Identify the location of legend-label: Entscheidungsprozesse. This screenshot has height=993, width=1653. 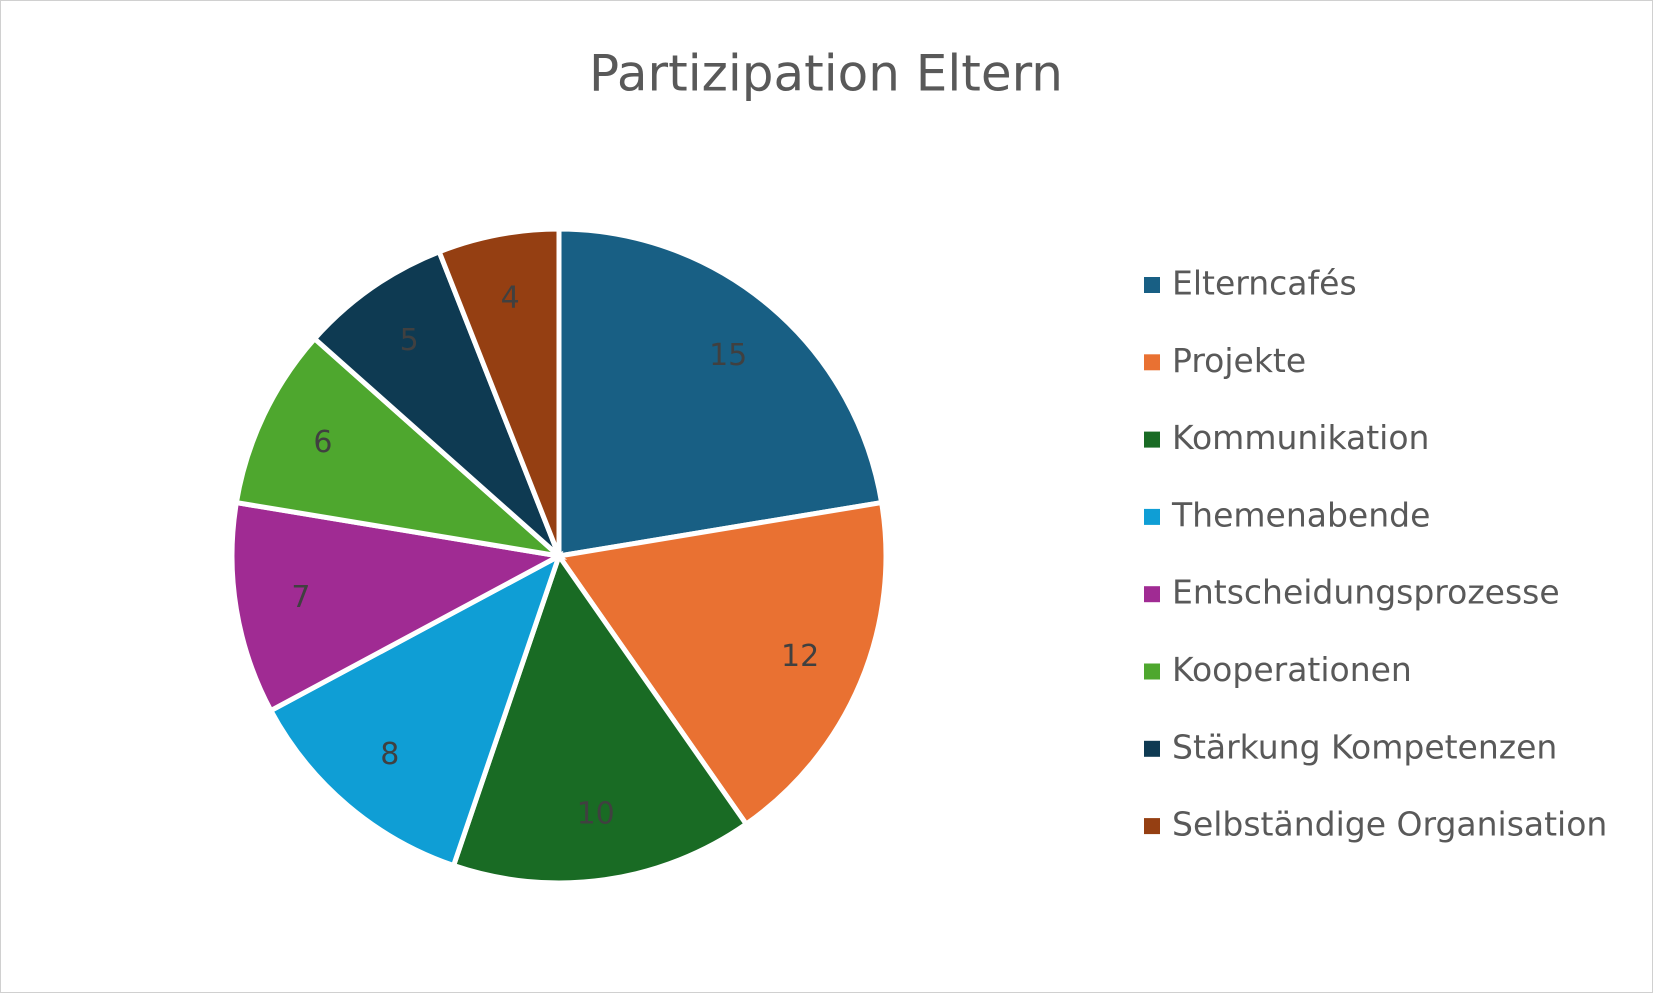
(1366, 592).